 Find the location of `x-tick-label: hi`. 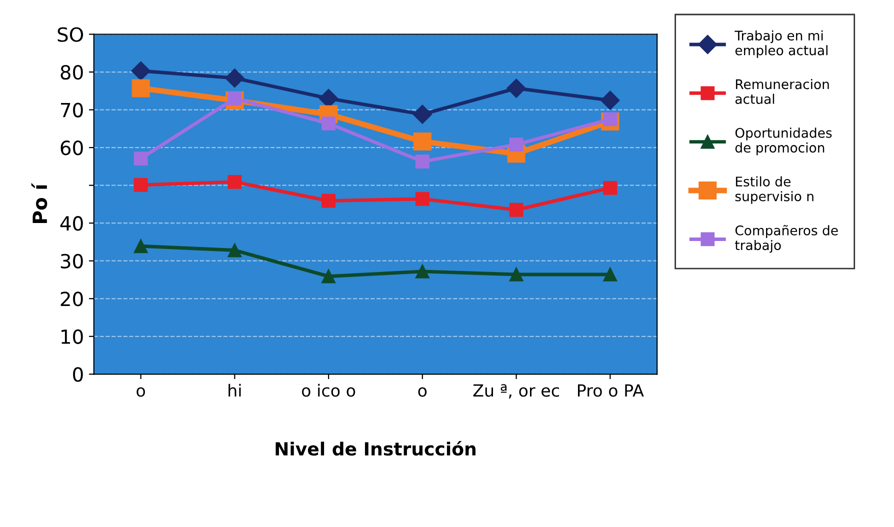

x-tick-label: hi is located at coordinates (234, 390).